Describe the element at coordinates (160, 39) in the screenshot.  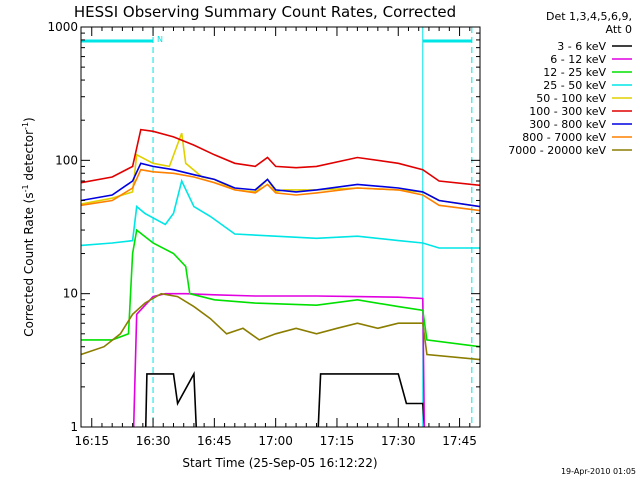
I see `night-flag-label: N` at that location.